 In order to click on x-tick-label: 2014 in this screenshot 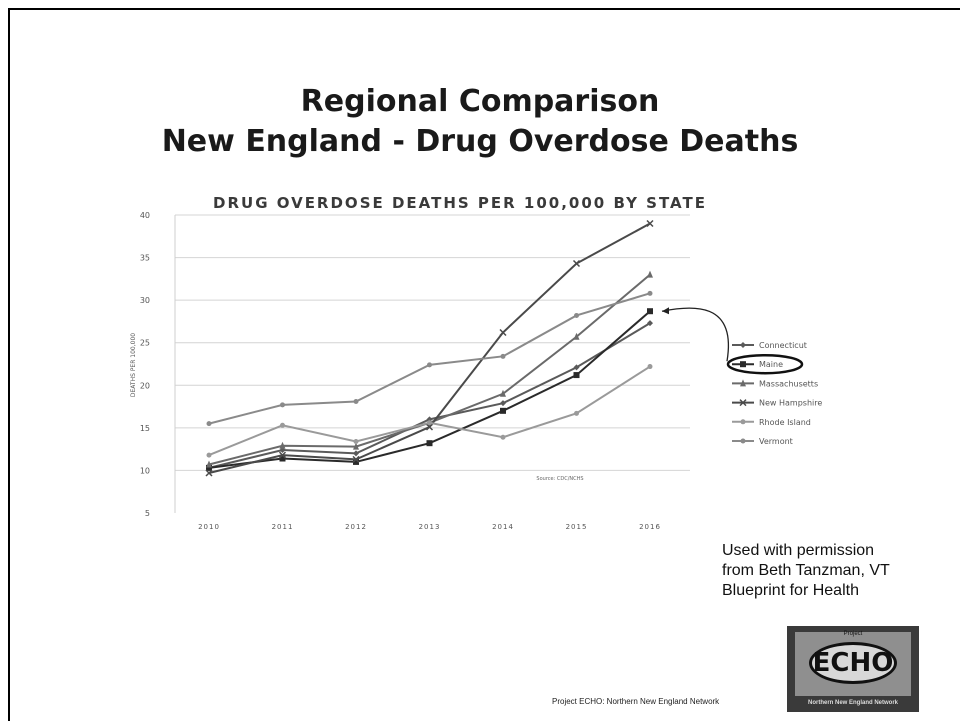, I will do `click(503, 527)`.